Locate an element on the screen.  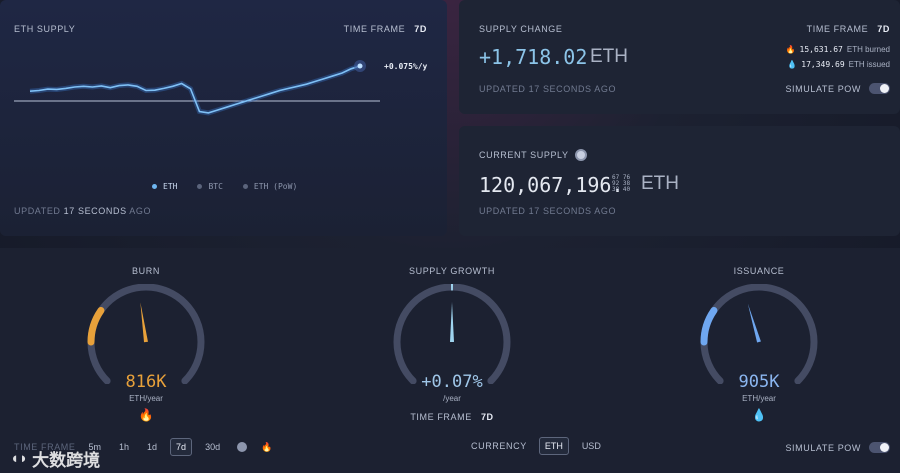
supply-change-timeframe: TIME FRAME 7d is located at coordinates (848, 29).